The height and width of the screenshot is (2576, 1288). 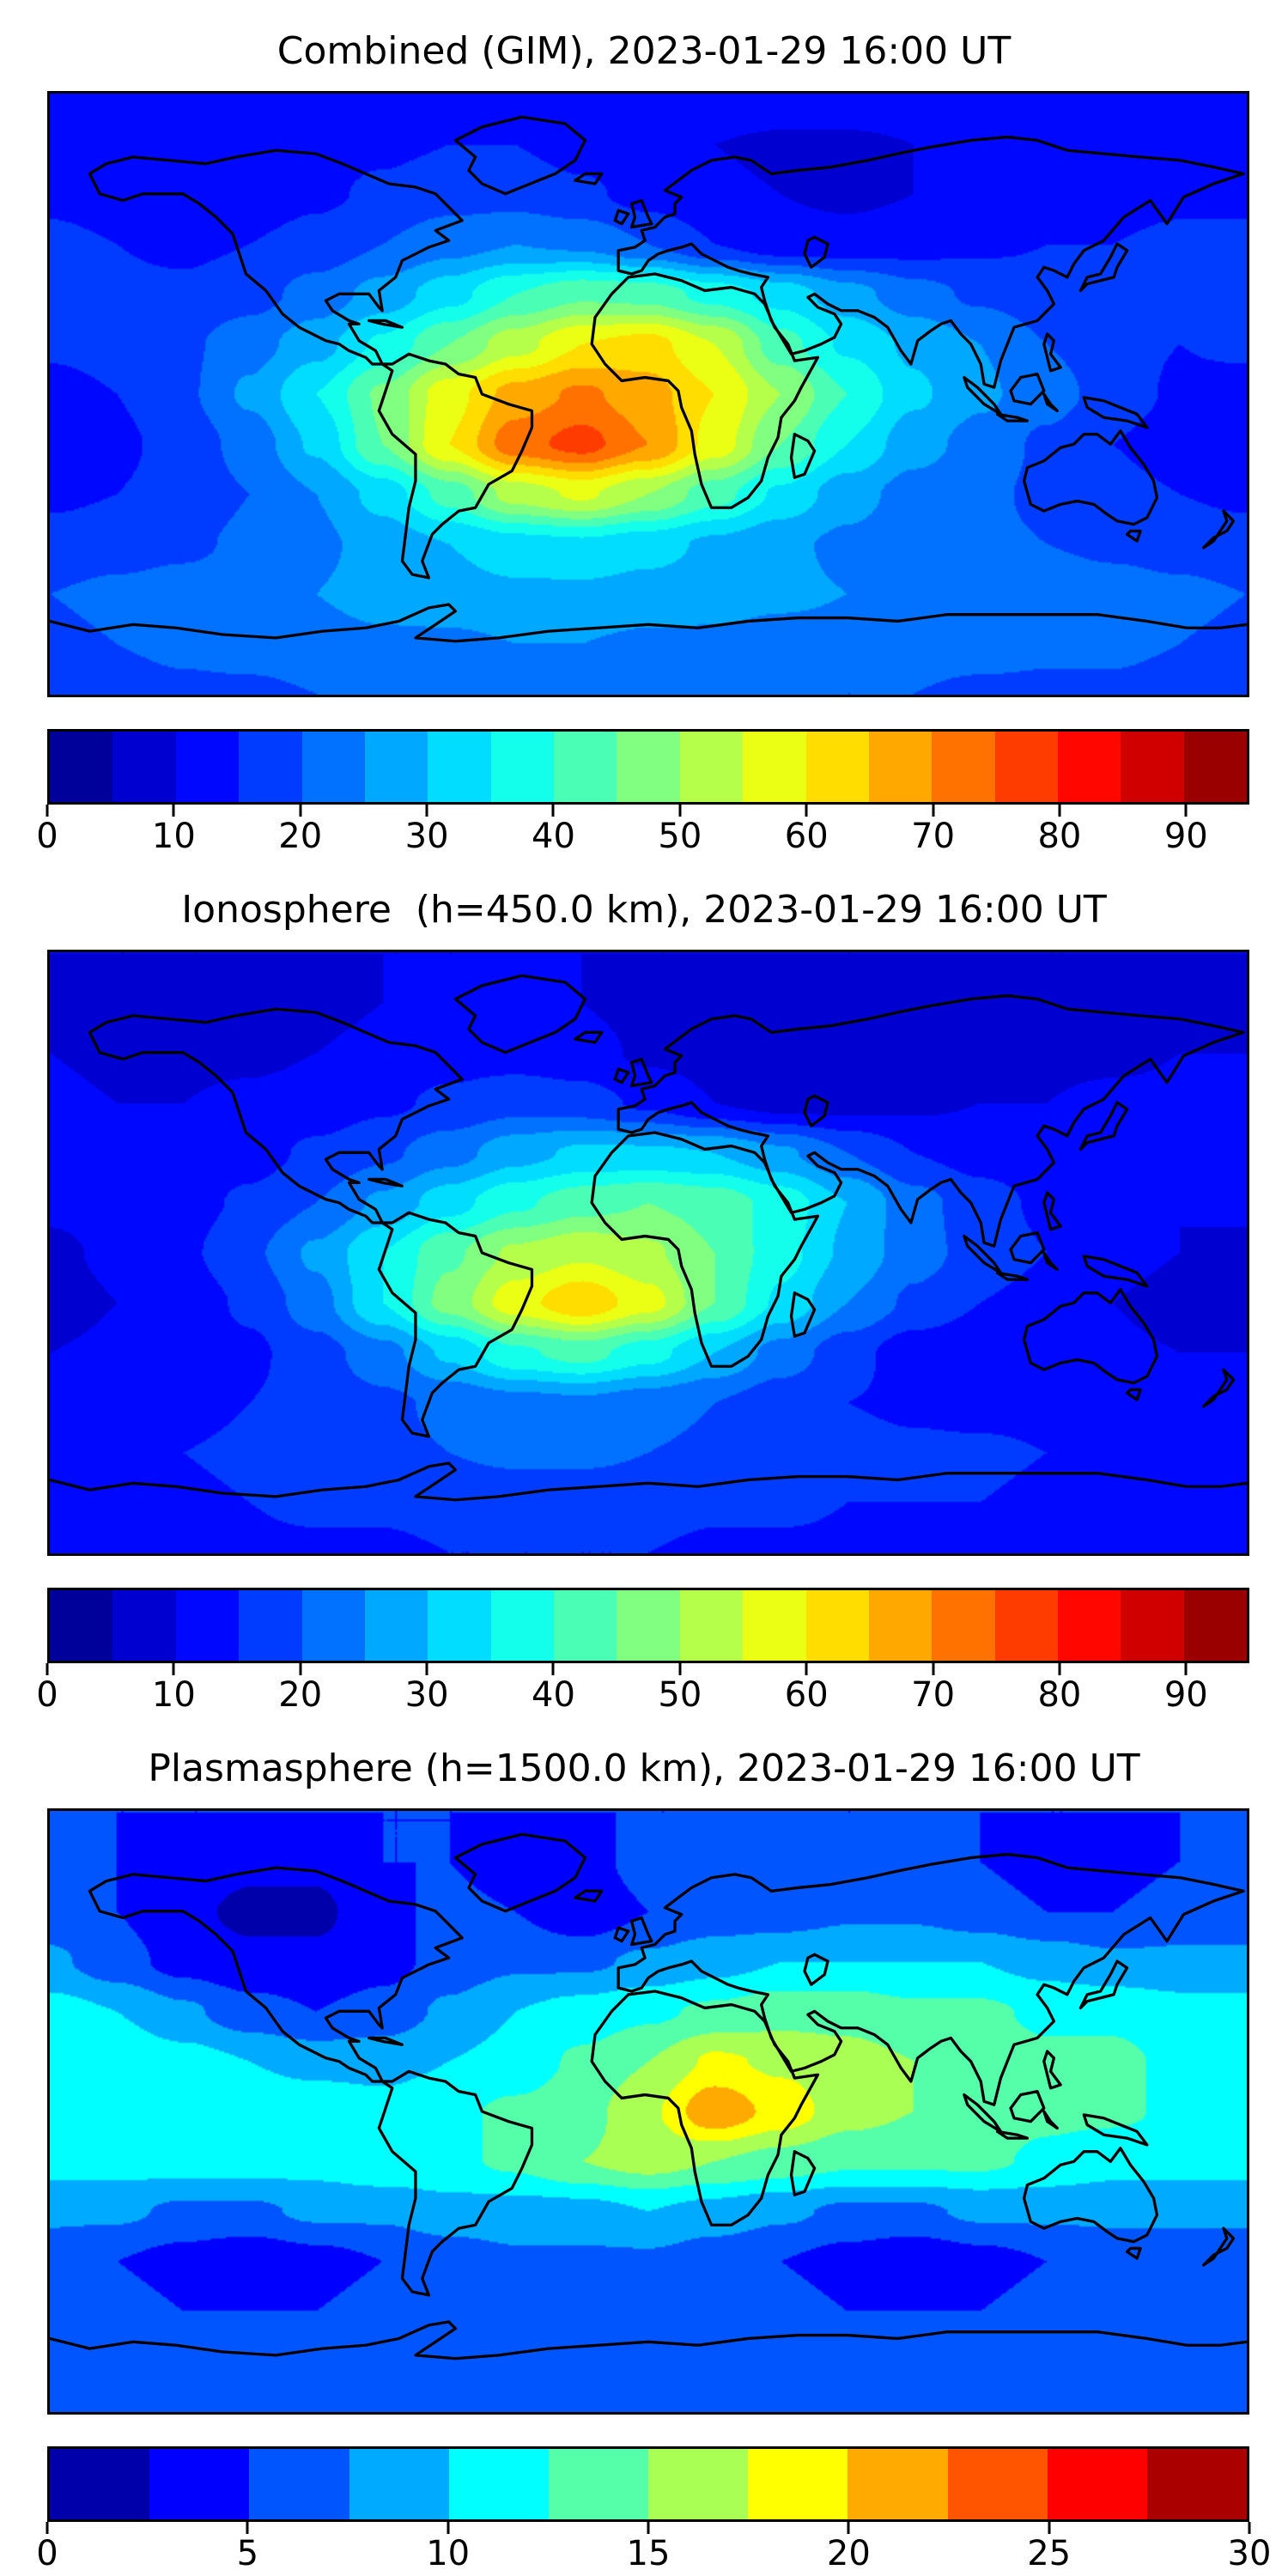 I want to click on colorbar-tick-label: 25, so click(x=1049, y=2553).